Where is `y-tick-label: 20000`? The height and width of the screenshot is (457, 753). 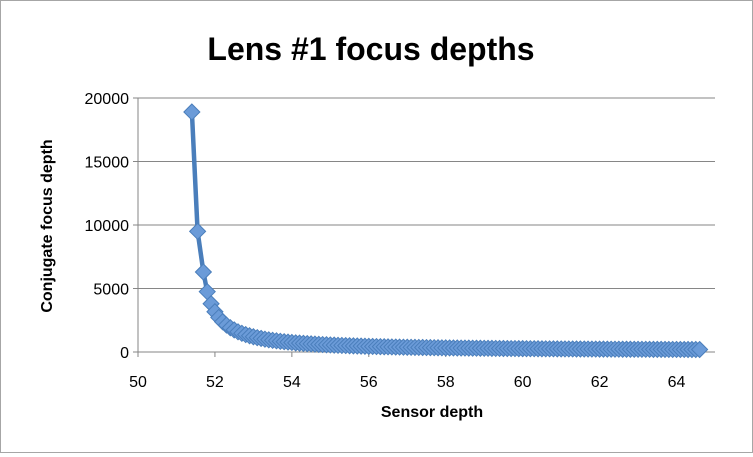 y-tick-label: 20000 is located at coordinates (107, 99).